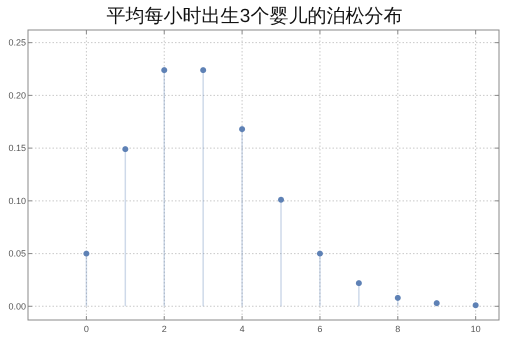 The width and height of the screenshot is (509, 340). Describe the element at coordinates (17, 306) in the screenshot. I see `y-tick-label: 0.00` at that location.